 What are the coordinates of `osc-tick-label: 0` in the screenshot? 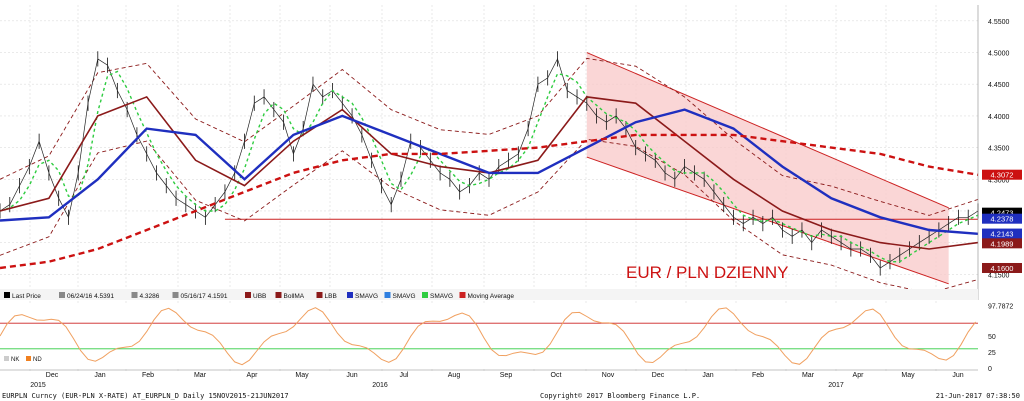 It's located at (990, 369).